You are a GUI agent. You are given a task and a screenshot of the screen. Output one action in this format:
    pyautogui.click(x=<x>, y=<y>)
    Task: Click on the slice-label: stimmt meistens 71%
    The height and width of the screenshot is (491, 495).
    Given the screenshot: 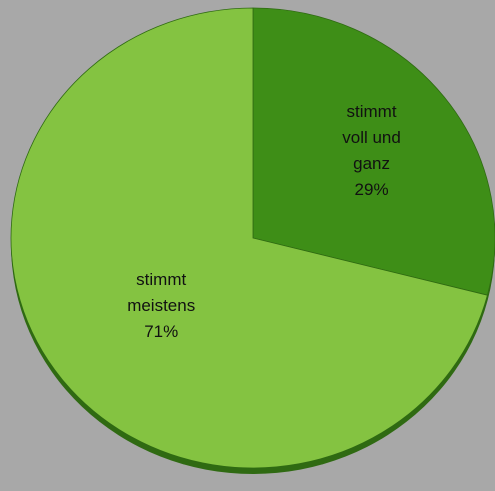 What is the action you would take?
    pyautogui.click(x=161, y=306)
    